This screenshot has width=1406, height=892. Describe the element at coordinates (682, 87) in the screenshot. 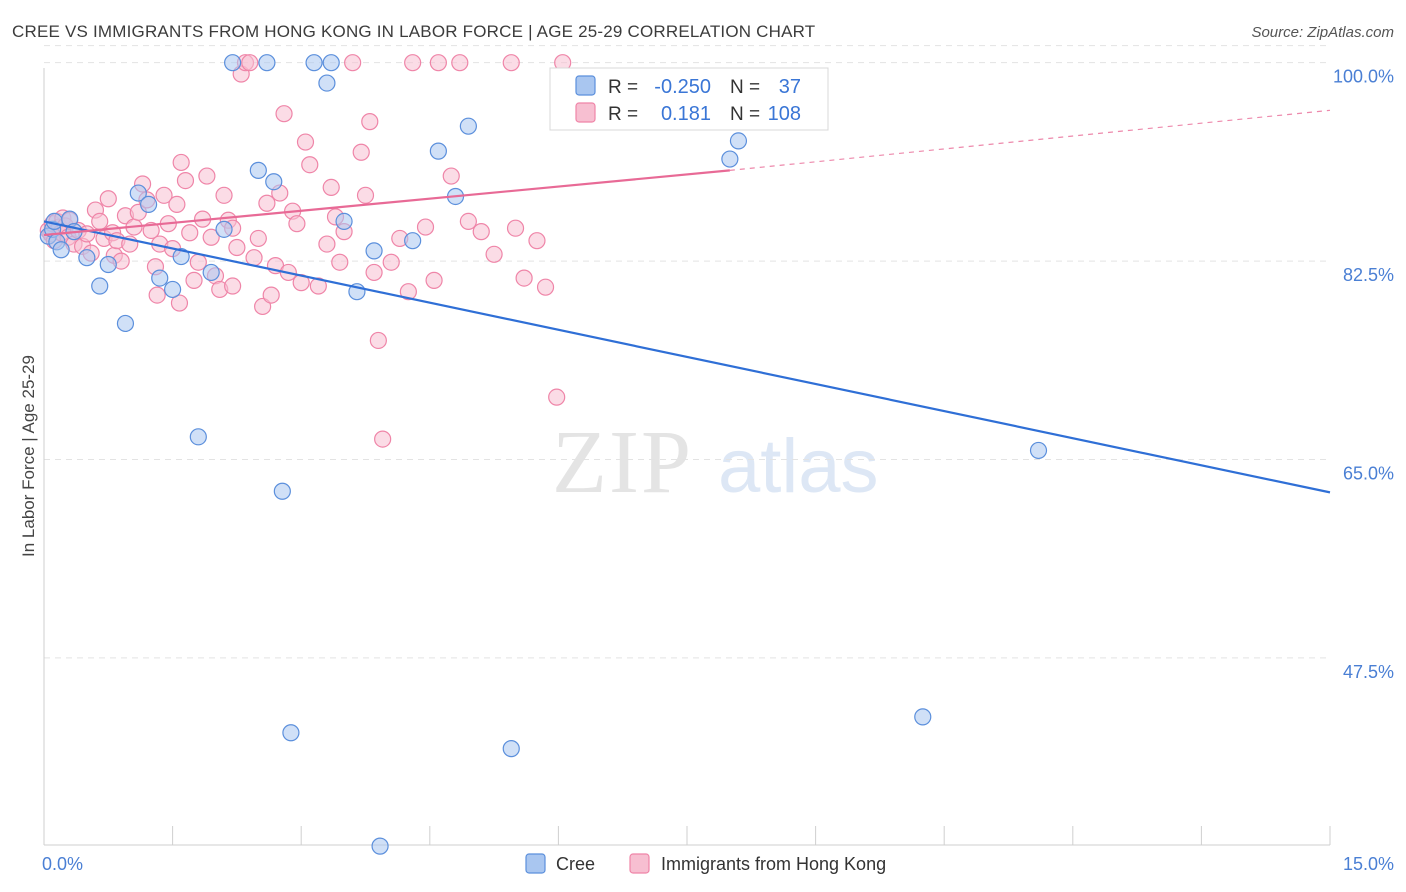

I see `cree-r-value: -0.250` at that location.